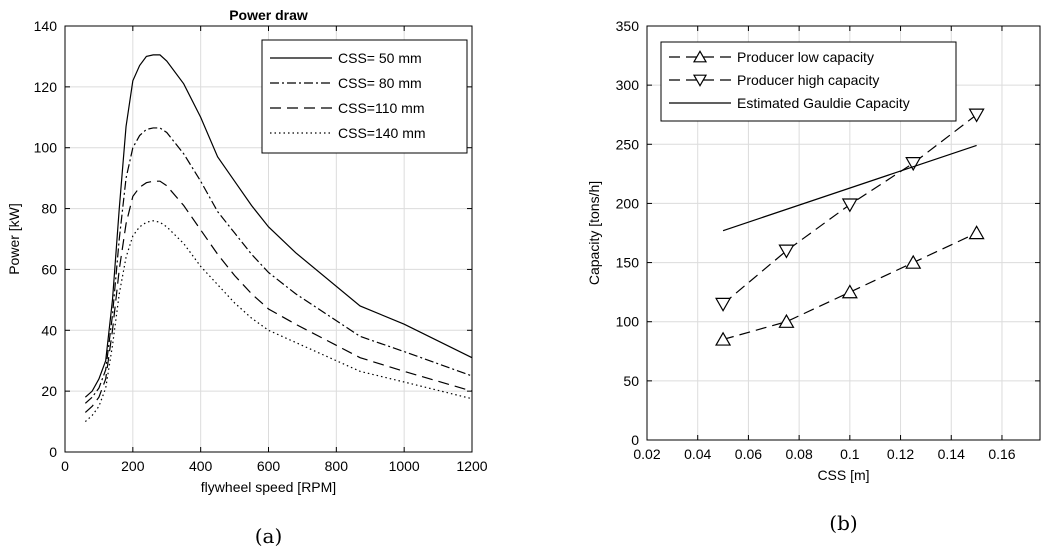 Image resolution: width=1043 pixels, height=554 pixels. What do you see at coordinates (268, 487) in the screenshot?
I see `x-axis-label: flywheel speed [RPM]` at bounding box center [268, 487].